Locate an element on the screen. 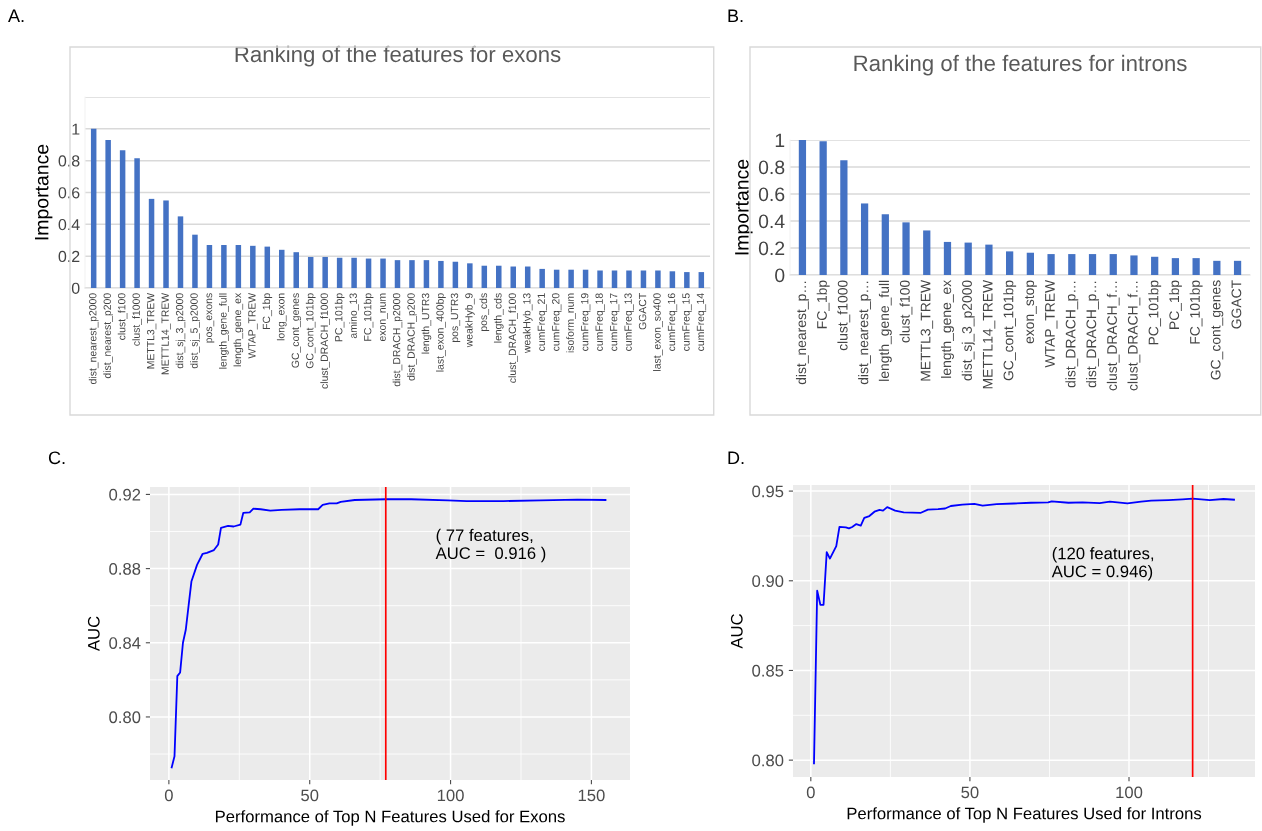  x-tick-label: PC_1bp is located at coordinates (1175, 304).